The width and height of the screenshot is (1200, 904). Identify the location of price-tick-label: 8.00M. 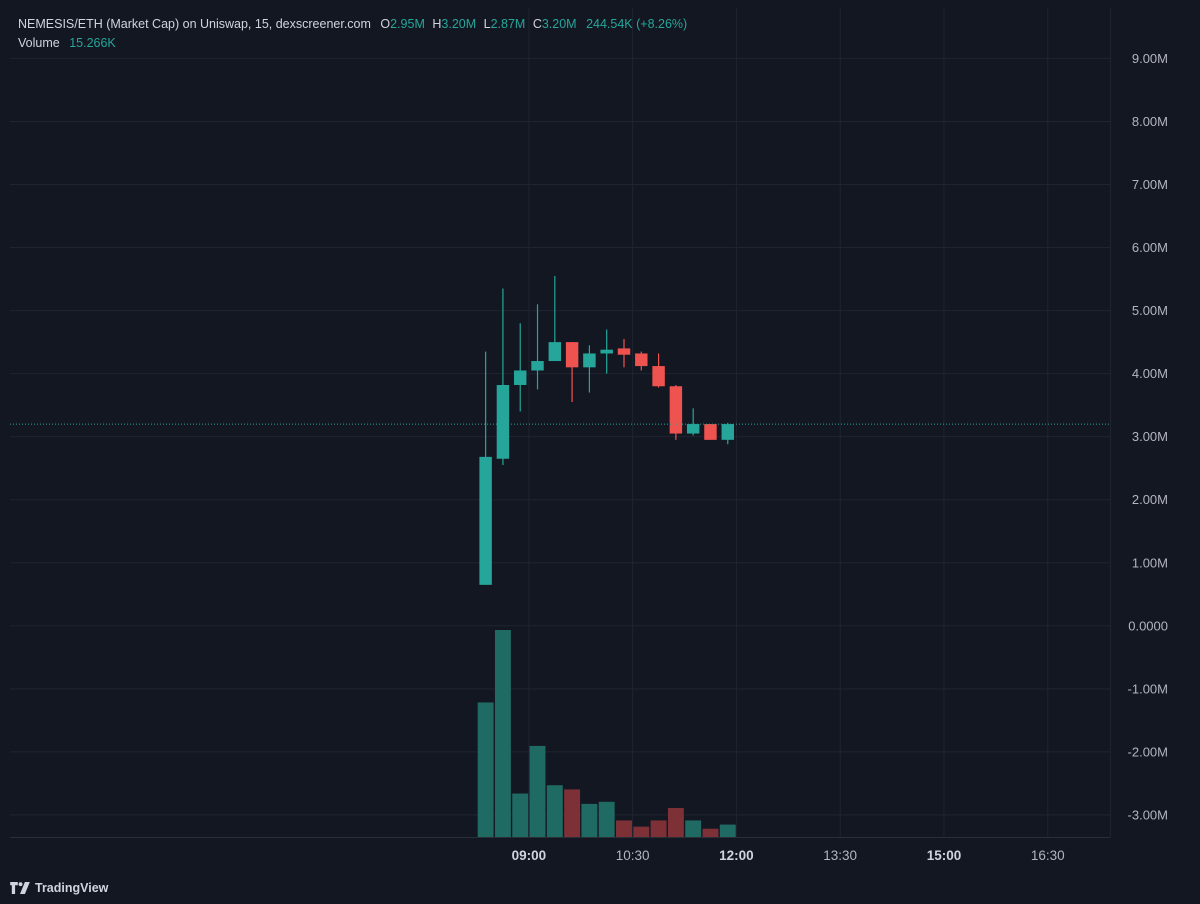
(1150, 121).